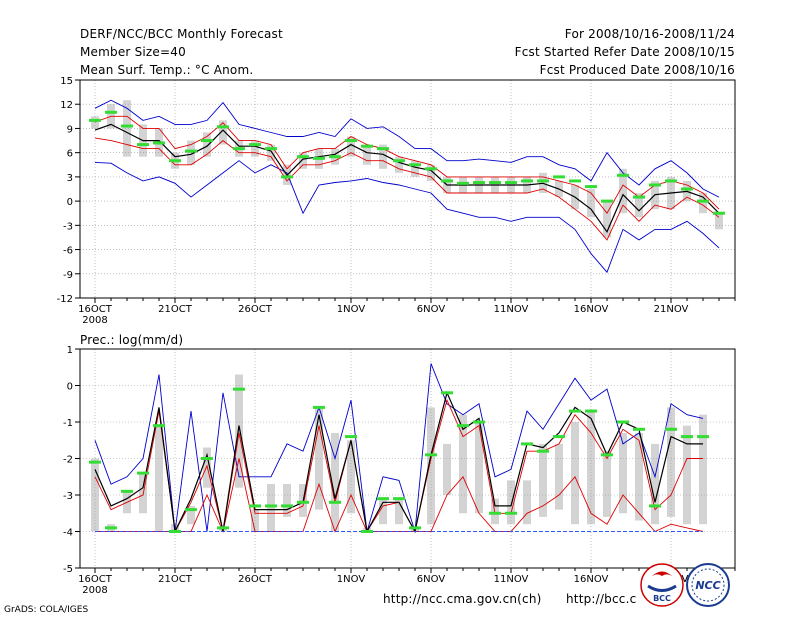 The height and width of the screenshot is (618, 800). I want to click on ncc-logo-icon: NCC, so click(708, 585).